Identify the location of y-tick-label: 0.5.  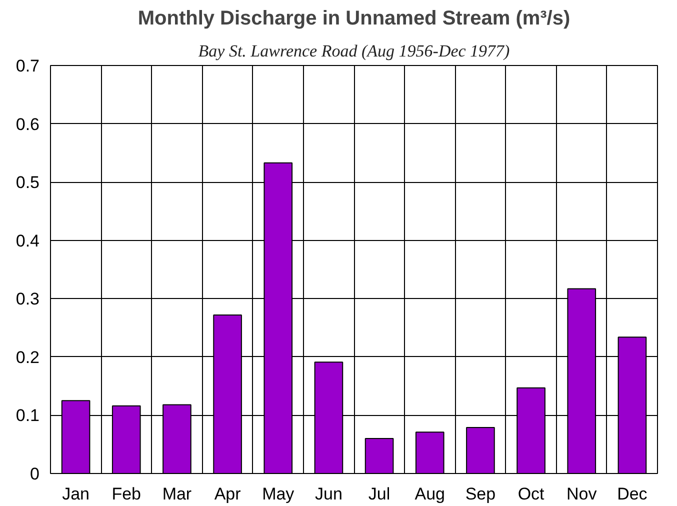
(28, 182).